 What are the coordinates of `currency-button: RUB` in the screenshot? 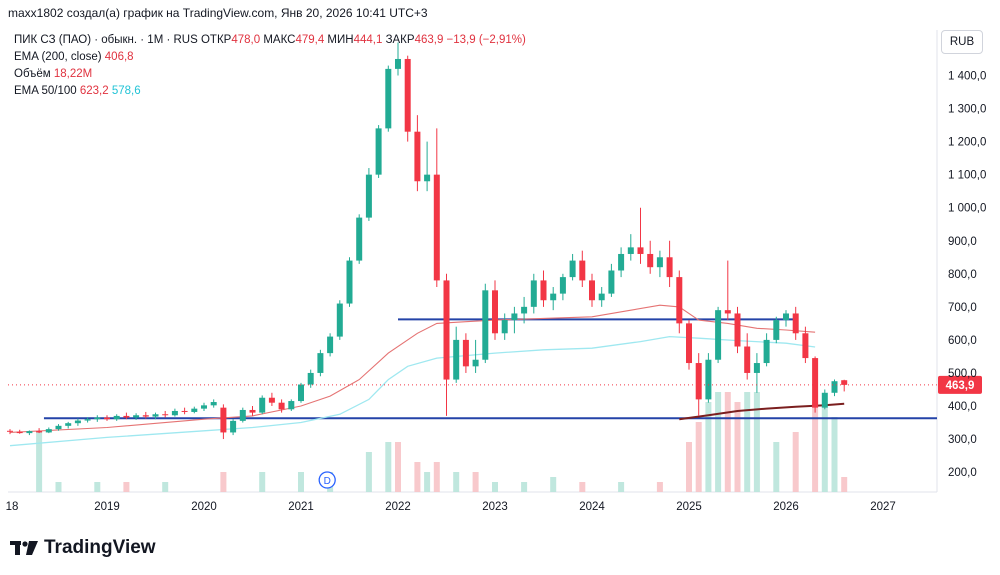 It's located at (962, 42).